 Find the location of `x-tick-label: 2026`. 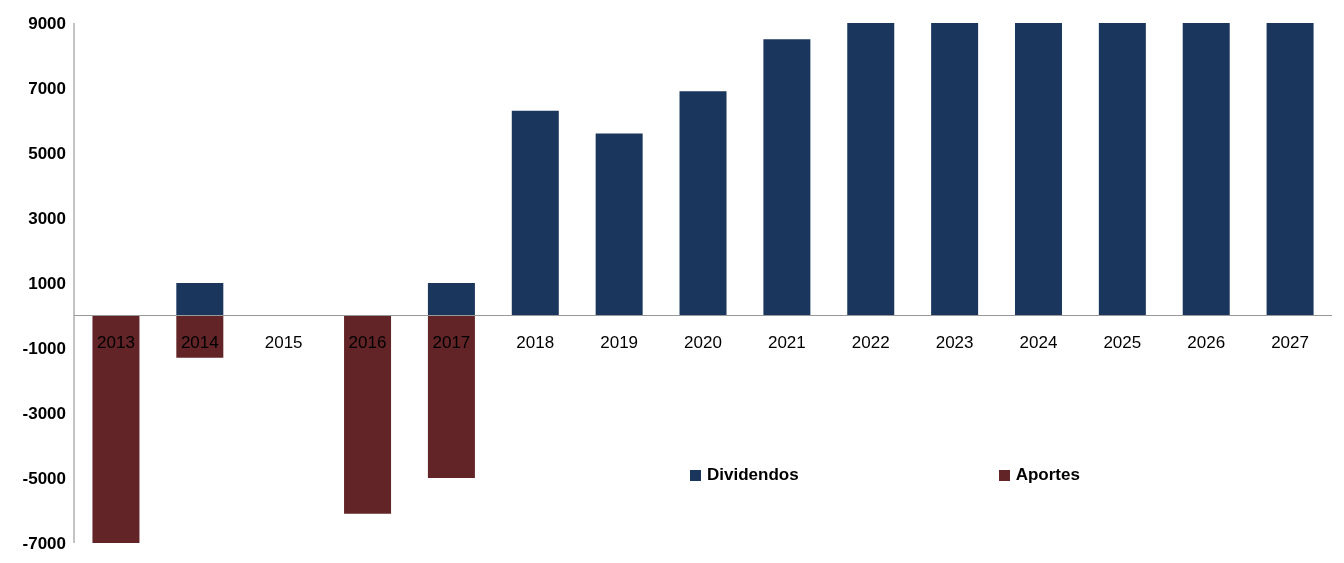

x-tick-label: 2026 is located at coordinates (1206, 342).